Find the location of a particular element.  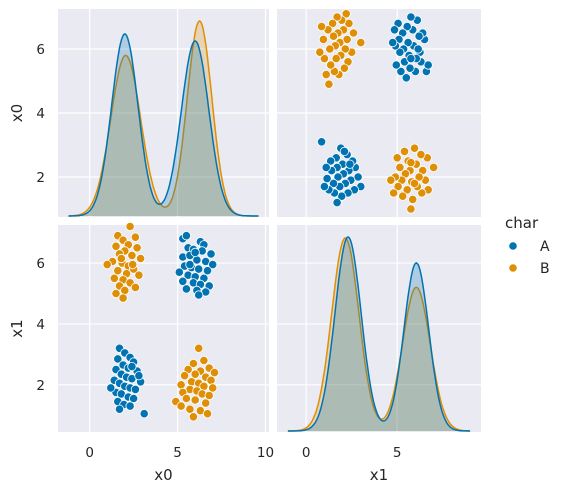

x-axis-label-x1: x1 is located at coordinates (379, 475).